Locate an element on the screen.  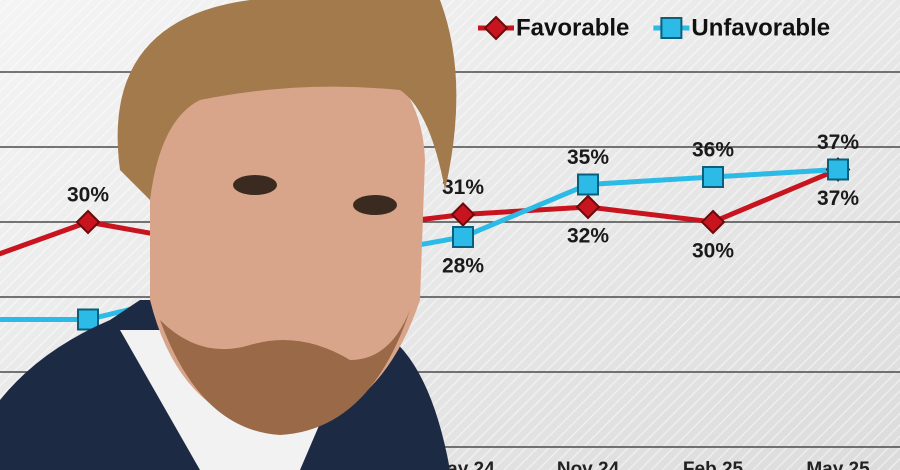
legend: Favorable Unfavorable is located at coordinates (654, 27).